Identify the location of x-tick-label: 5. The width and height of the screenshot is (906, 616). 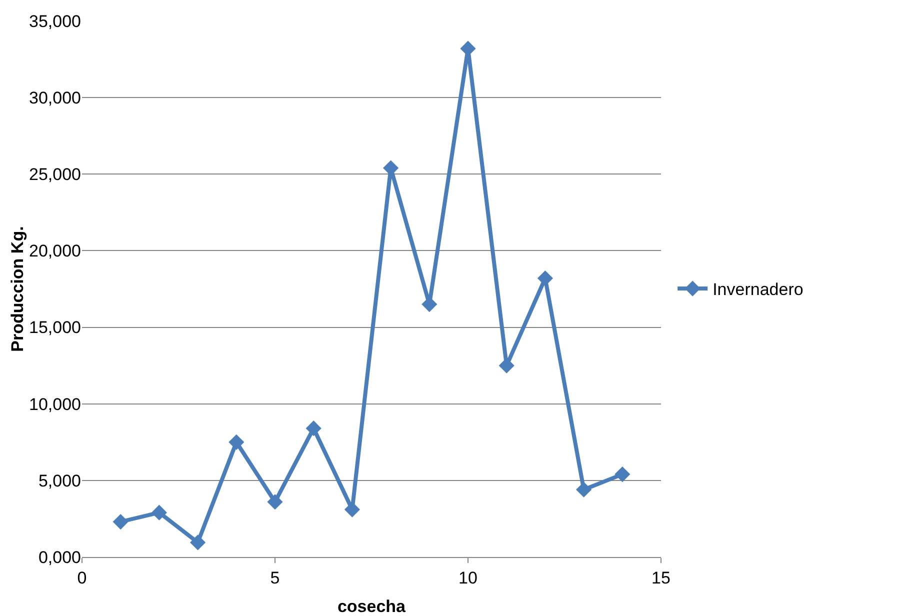
(275, 578).